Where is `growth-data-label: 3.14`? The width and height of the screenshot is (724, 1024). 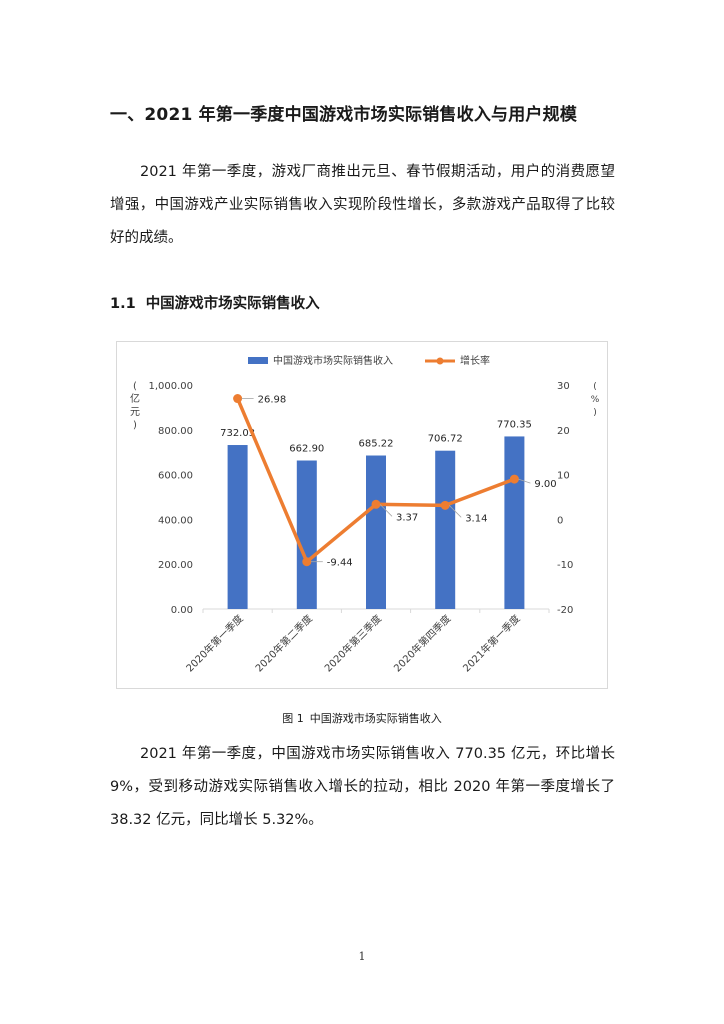
growth-data-label: 3.14 is located at coordinates (476, 518).